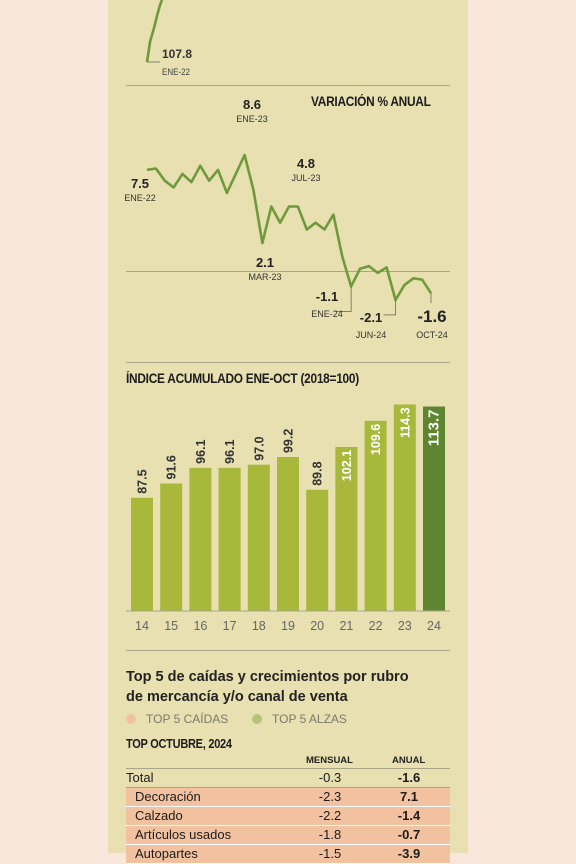  I want to click on x-tick-label: 16, so click(200, 626).